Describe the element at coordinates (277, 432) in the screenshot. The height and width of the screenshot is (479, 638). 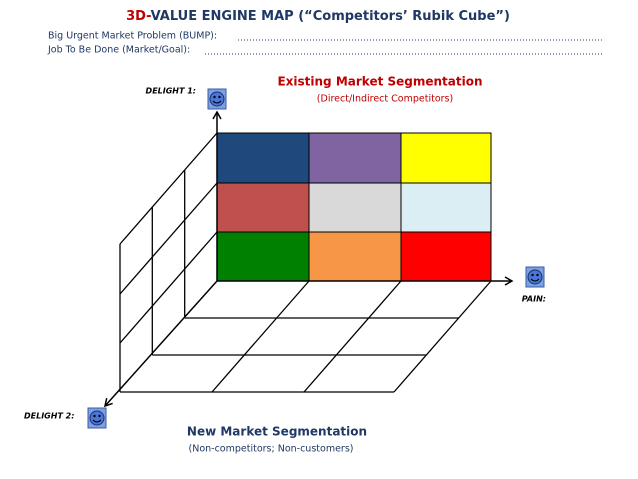
I see `new-title: New Market Segmentation` at that location.